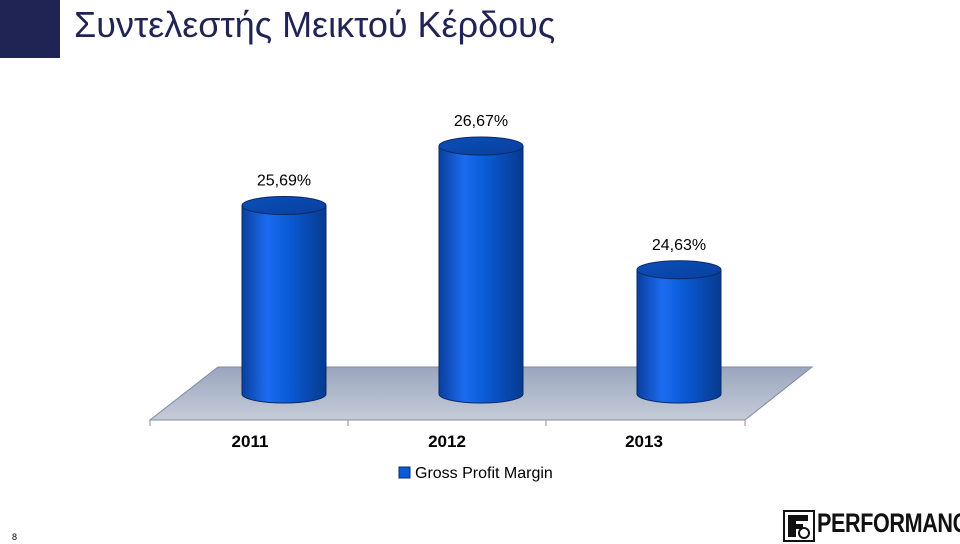 The width and height of the screenshot is (960, 544). What do you see at coordinates (679, 245) in the screenshot?
I see `data-label: 24,63%` at bounding box center [679, 245].